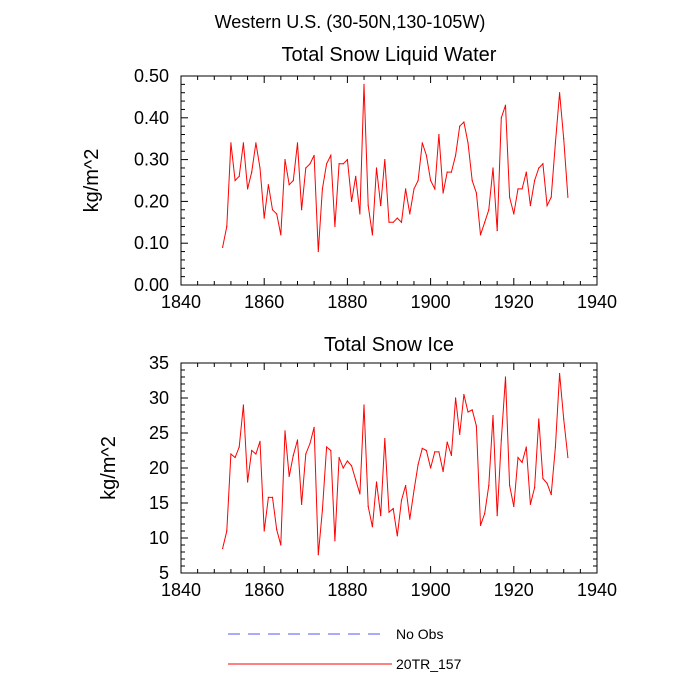 This screenshot has height=700, width=700. I want to click on y-tick-label: 25, so click(159, 433).